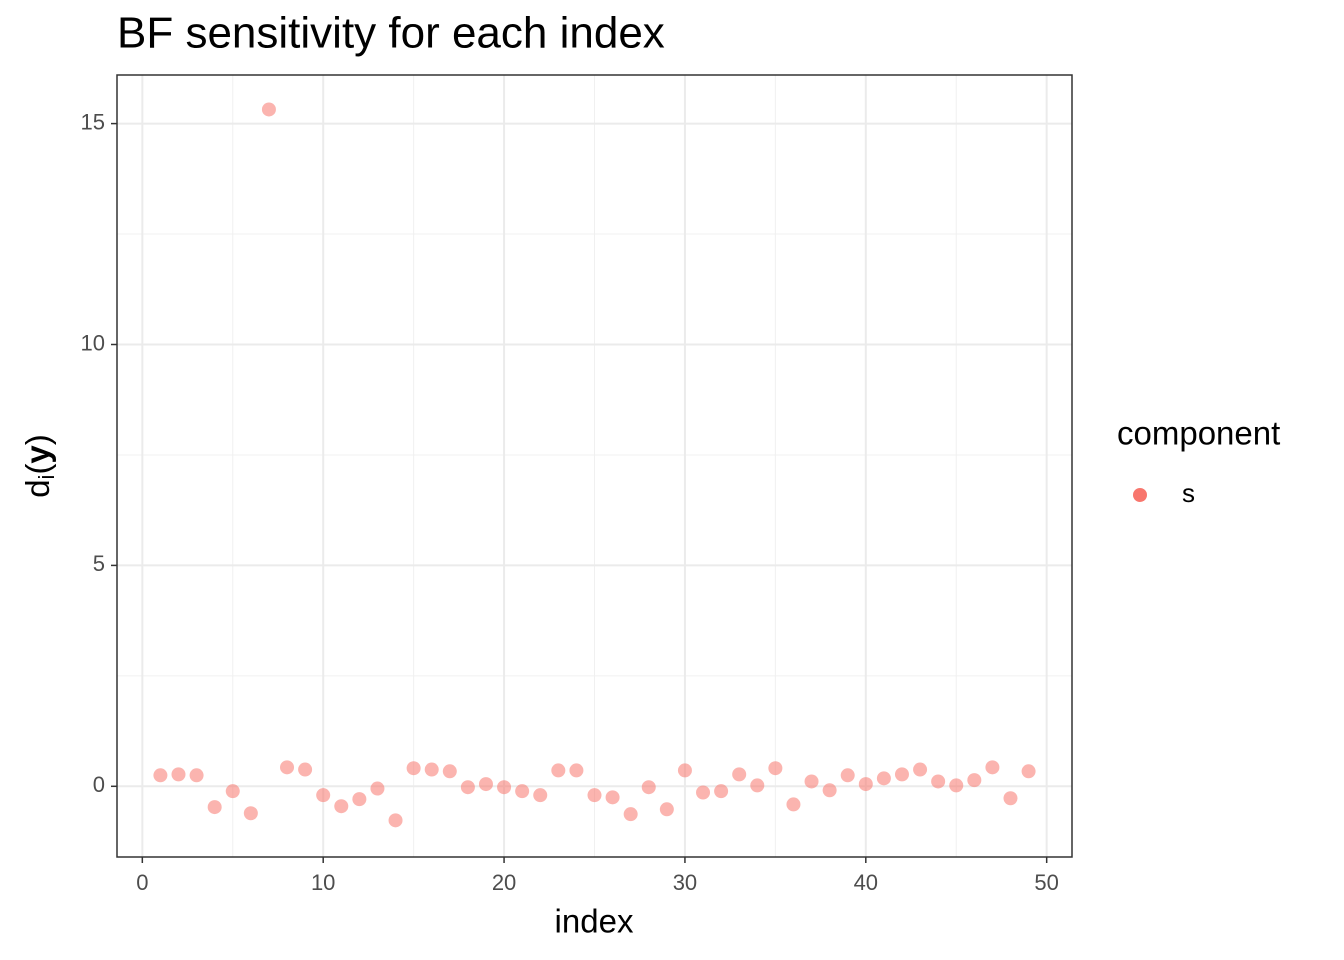  I want to click on y-title-part: ), so click(37, 439).